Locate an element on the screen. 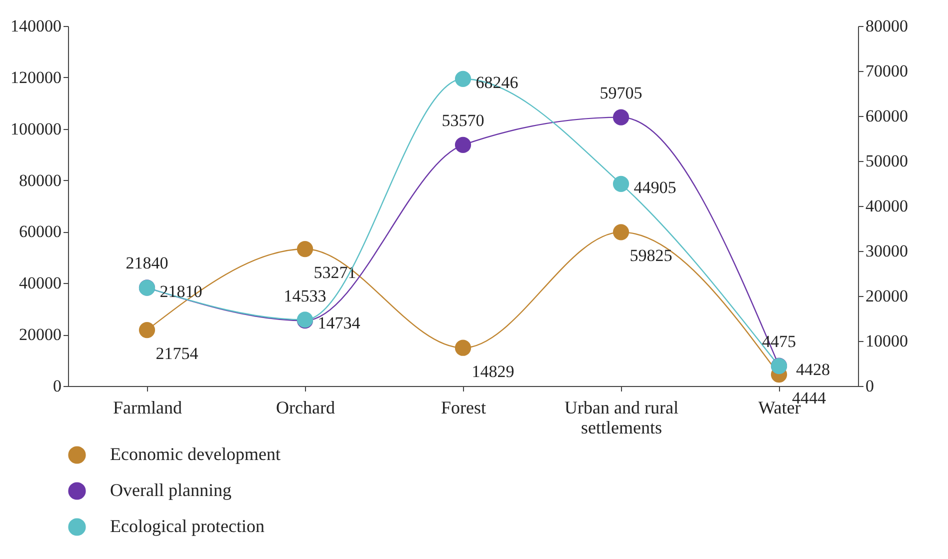 This screenshot has width=948, height=559. legend-label: Economic development is located at coordinates (195, 454).